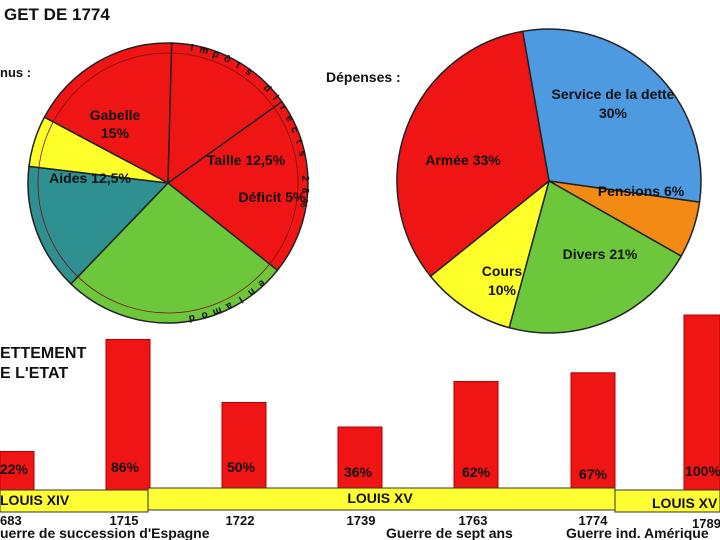 The height and width of the screenshot is (540, 720). I want to click on reign-band, so click(667, 501).